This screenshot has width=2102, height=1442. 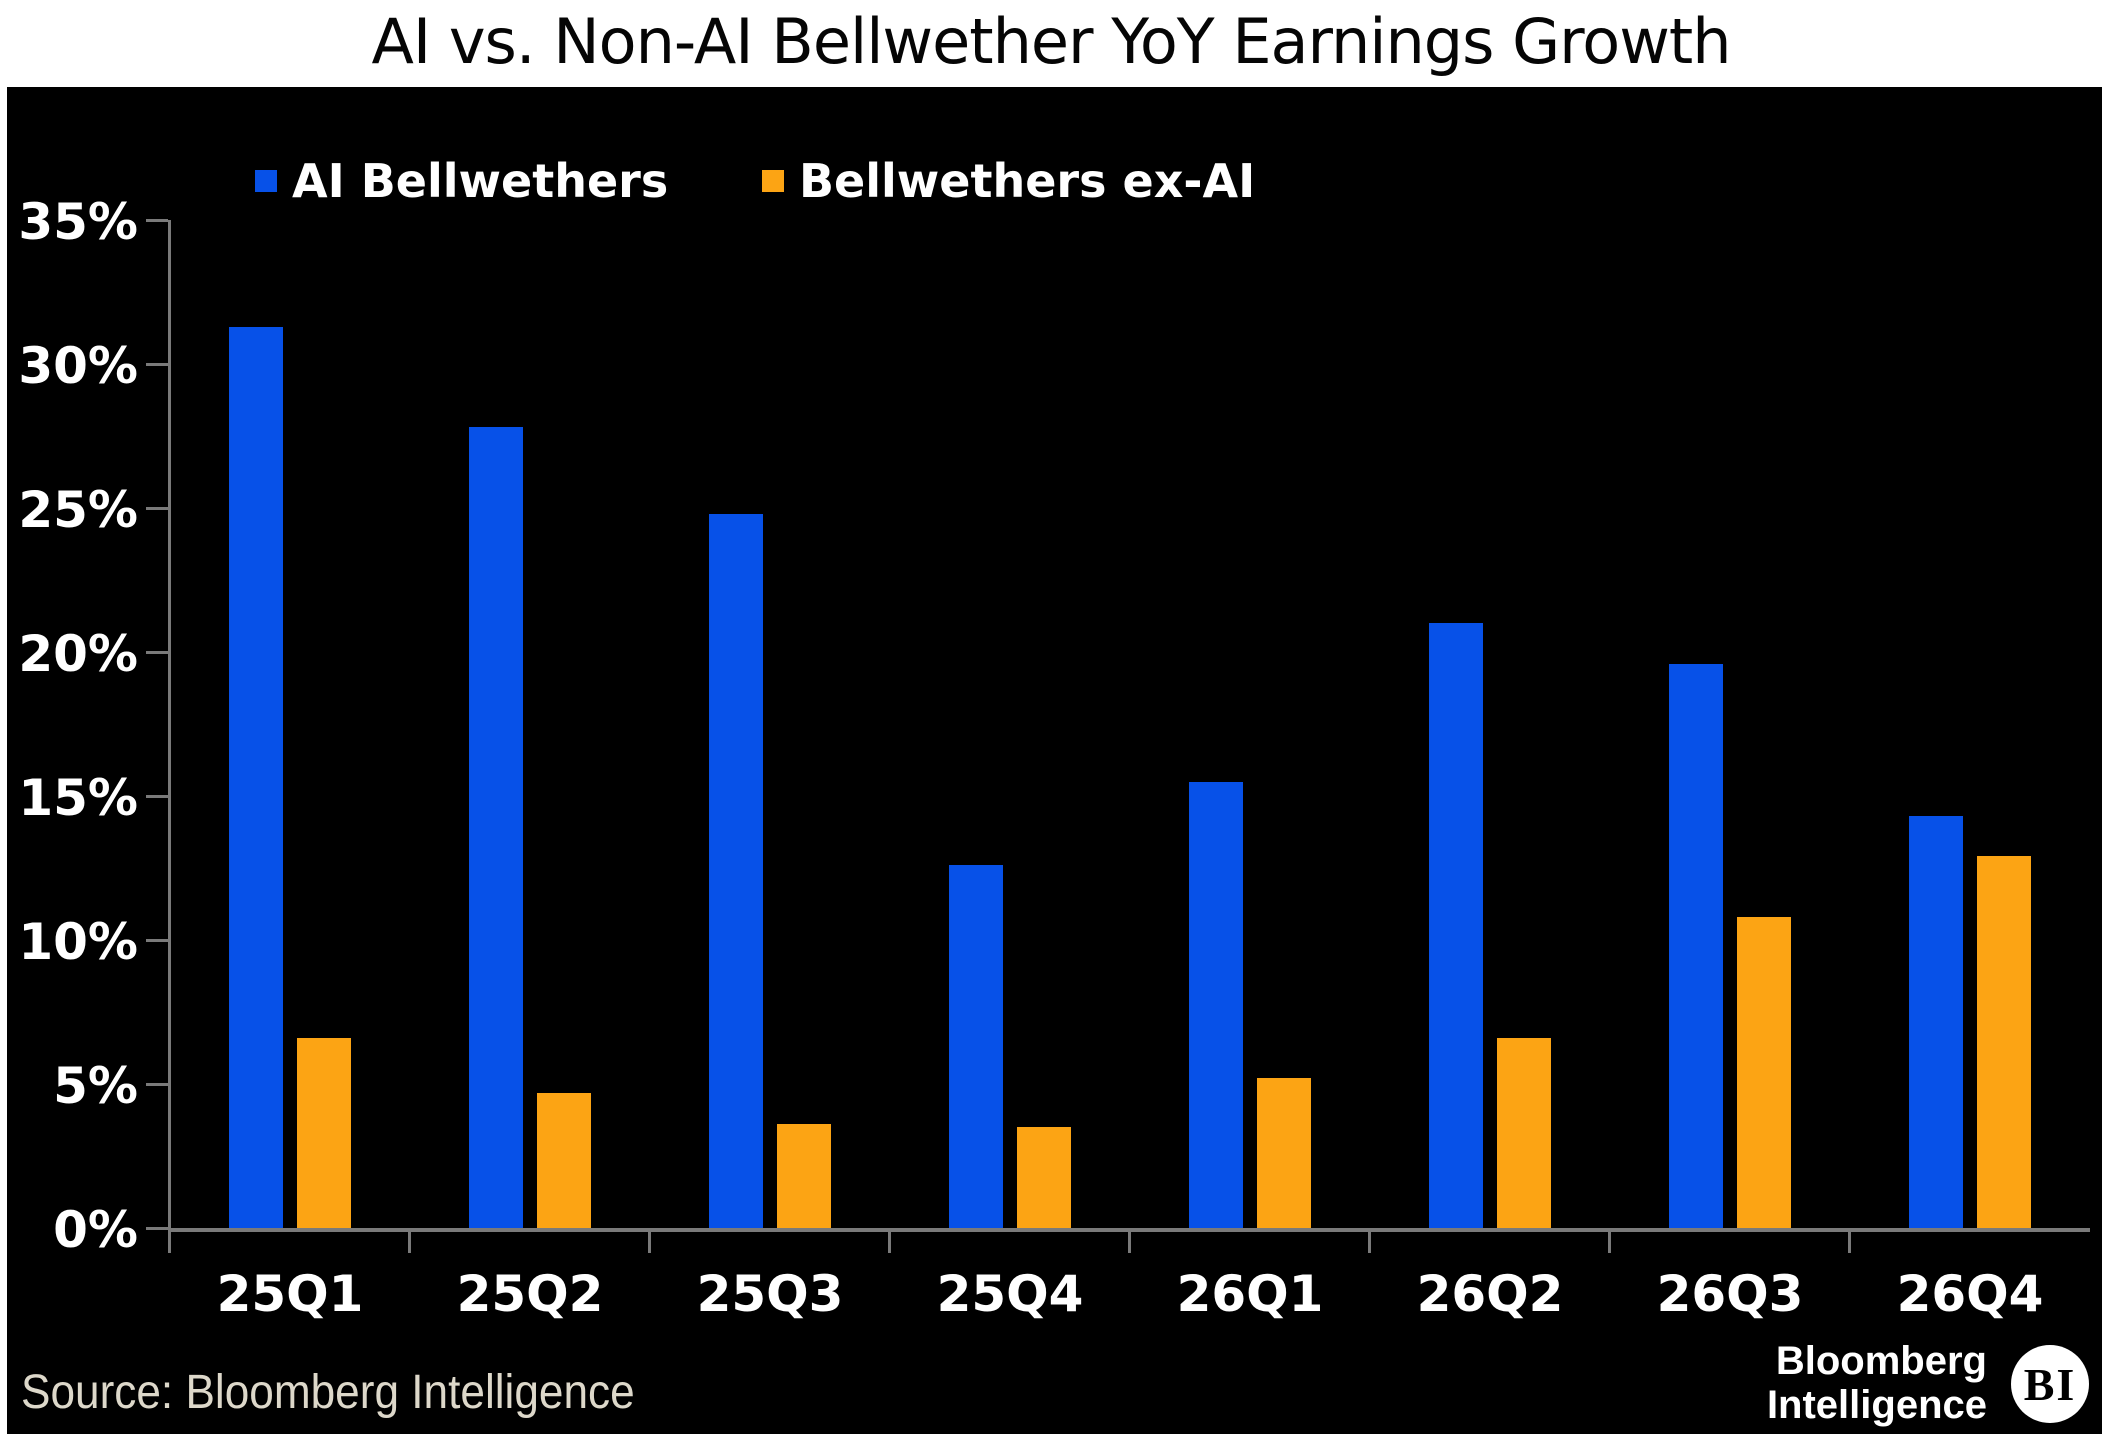 What do you see at coordinates (530, 1294) in the screenshot?
I see `x-tick-label: 25Q2` at bounding box center [530, 1294].